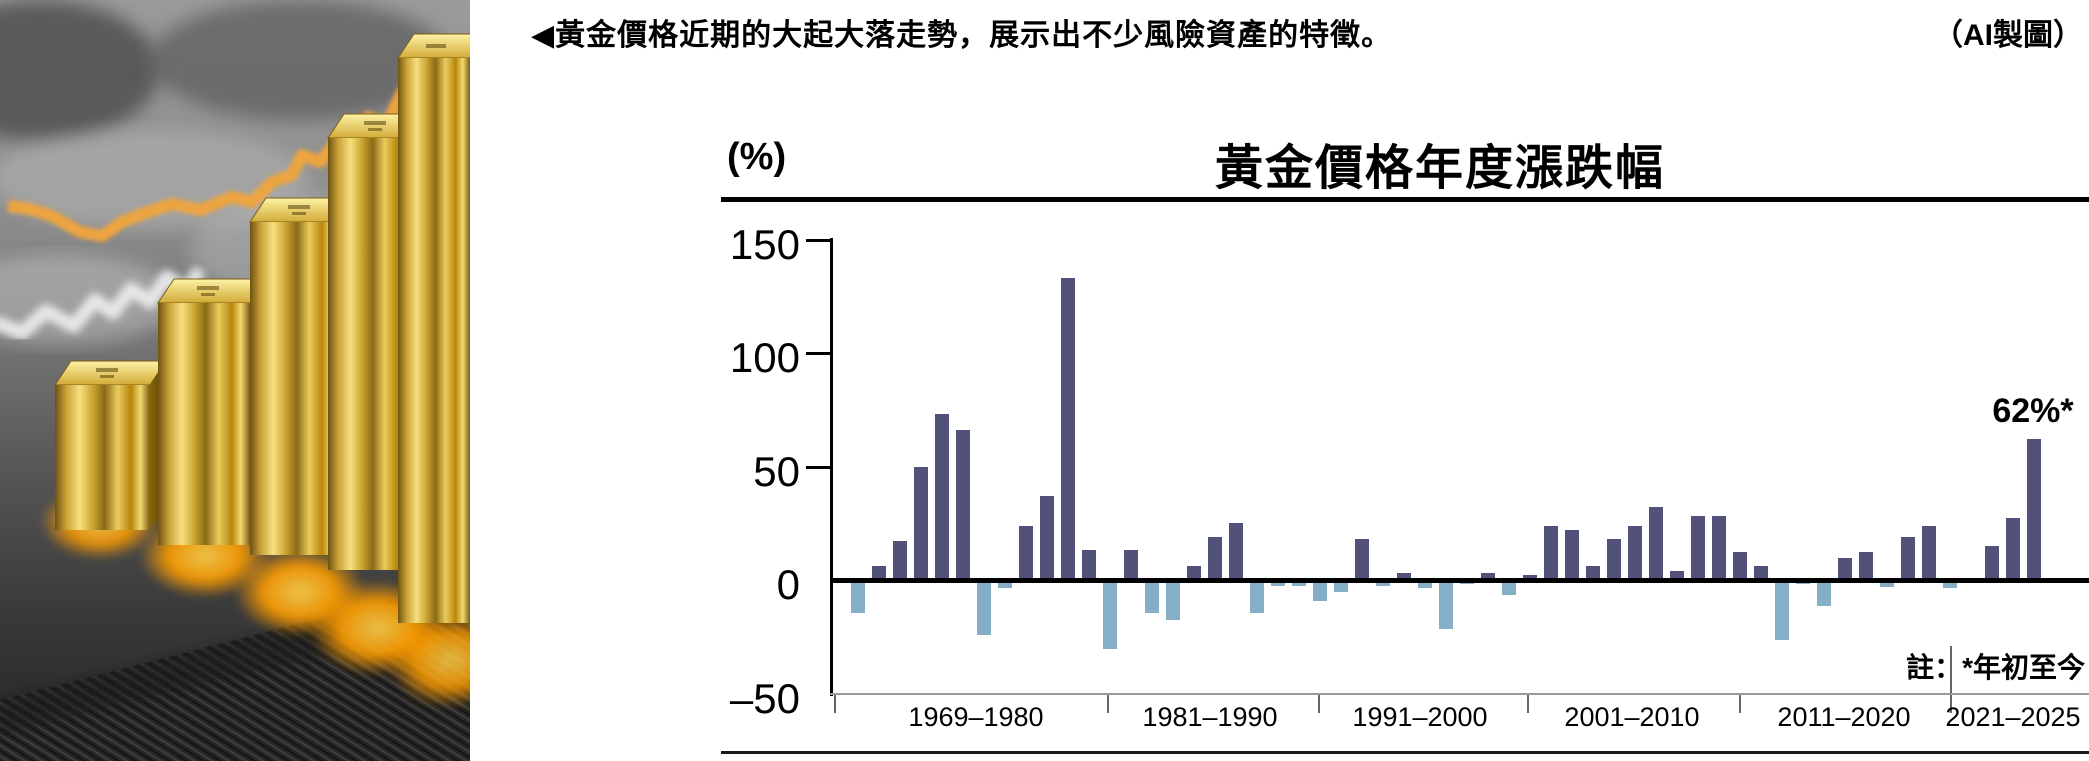 This screenshot has width=2089, height=761. What do you see at coordinates (1152, 597) in the screenshot?
I see `bar-1983` at bounding box center [1152, 597].